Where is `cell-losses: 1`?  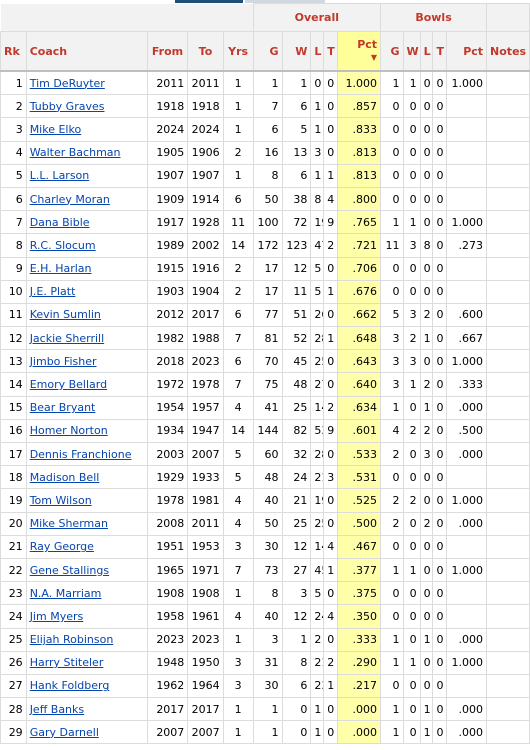
cell-losses: 1 is located at coordinates (317, 732).